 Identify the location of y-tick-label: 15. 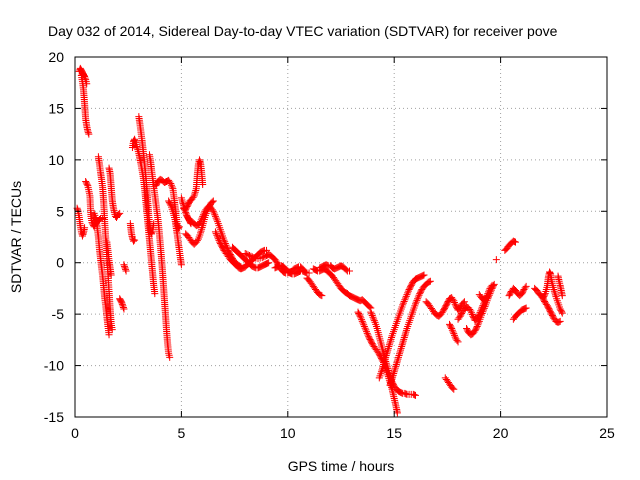
(56, 108).